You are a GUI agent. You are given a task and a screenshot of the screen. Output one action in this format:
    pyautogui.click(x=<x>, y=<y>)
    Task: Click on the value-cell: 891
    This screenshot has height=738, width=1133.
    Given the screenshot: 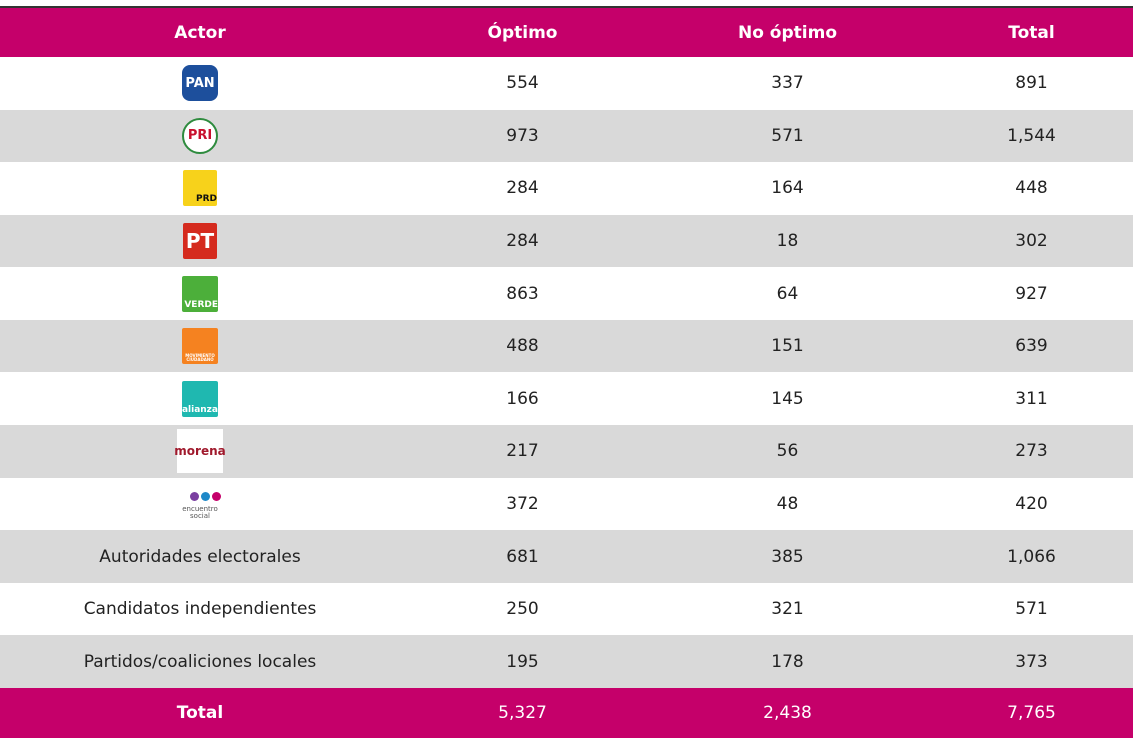 What is the action you would take?
    pyautogui.click(x=1031, y=83)
    